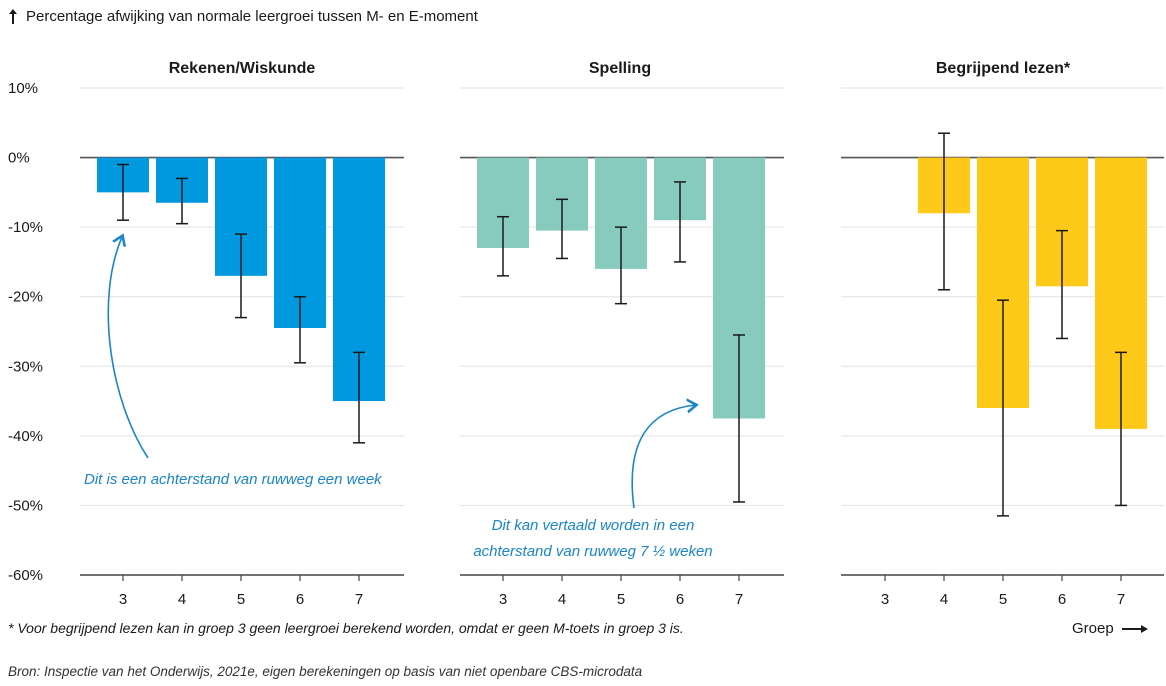 Image resolution: width=1166 pixels, height=686 pixels. Describe the element at coordinates (23, 88) in the screenshot. I see `y-tick-label: 10%` at that location.